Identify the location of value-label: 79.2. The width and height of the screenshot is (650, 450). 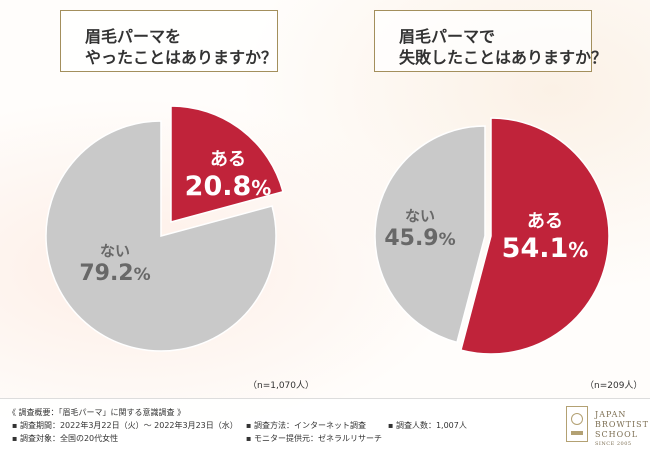
(106, 273).